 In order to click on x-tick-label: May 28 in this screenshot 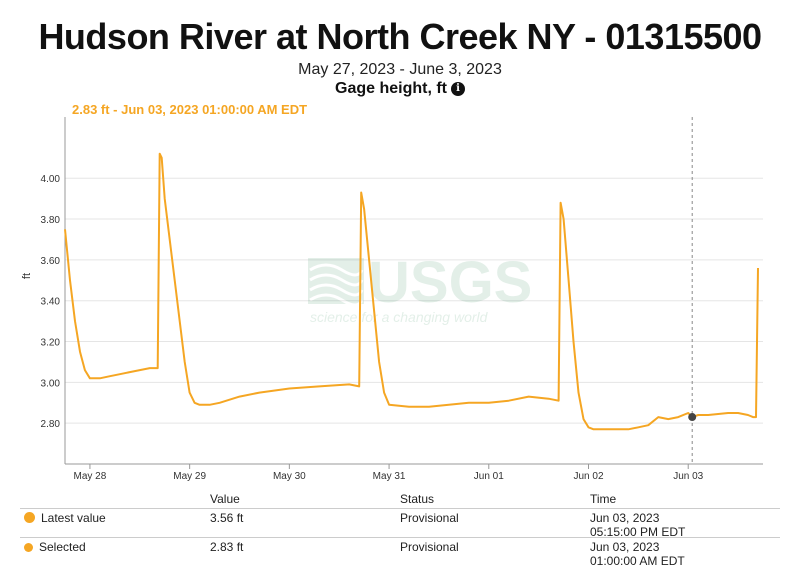, I will do `click(90, 476)`.